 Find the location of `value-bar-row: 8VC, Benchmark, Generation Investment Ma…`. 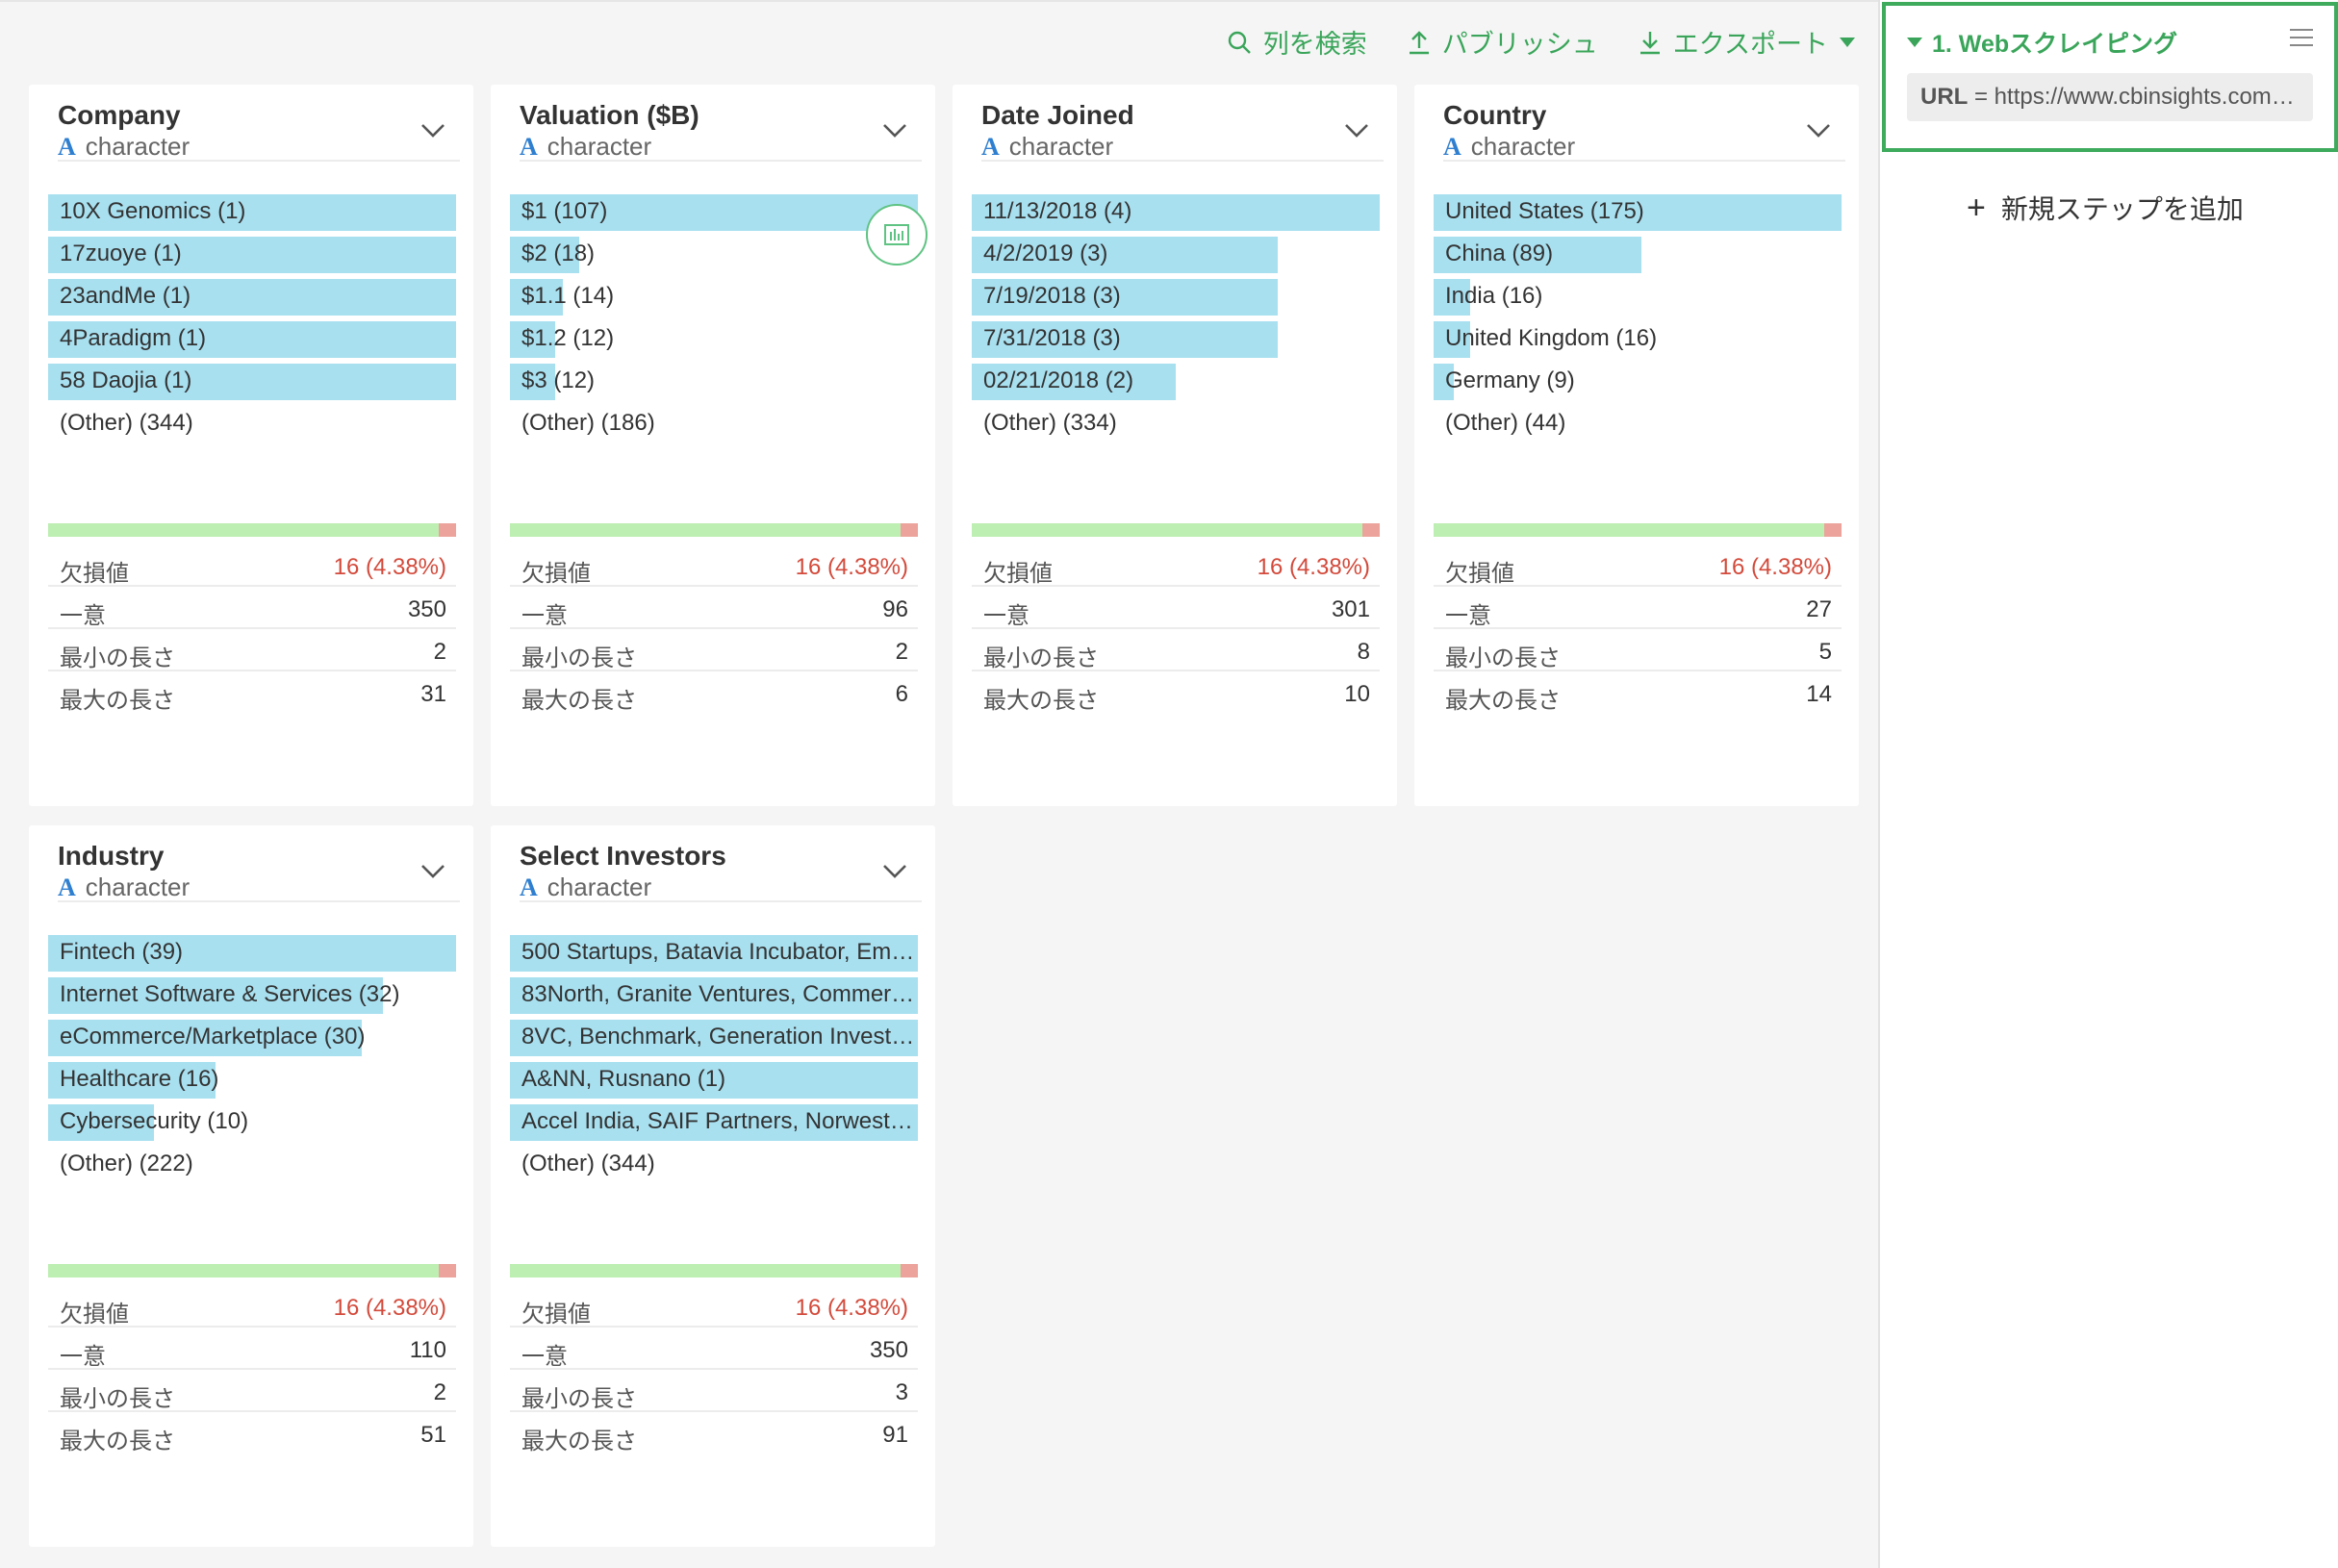

value-bar-row: 8VC, Benchmark, Generation Investment Ma… is located at coordinates (714, 1037).